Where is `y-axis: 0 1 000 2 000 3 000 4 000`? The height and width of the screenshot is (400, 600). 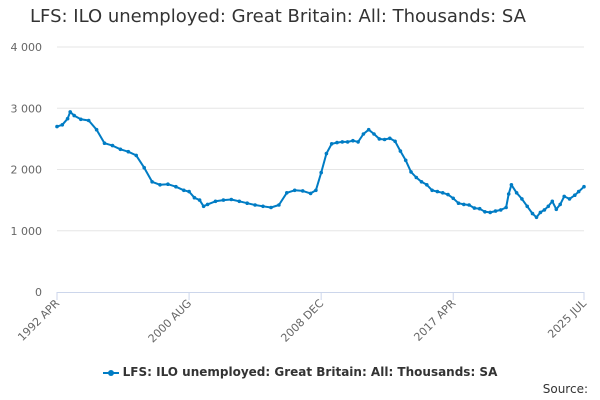
y-axis: 0 1 000 2 000 3 000 4 000 is located at coordinates (27, 170).